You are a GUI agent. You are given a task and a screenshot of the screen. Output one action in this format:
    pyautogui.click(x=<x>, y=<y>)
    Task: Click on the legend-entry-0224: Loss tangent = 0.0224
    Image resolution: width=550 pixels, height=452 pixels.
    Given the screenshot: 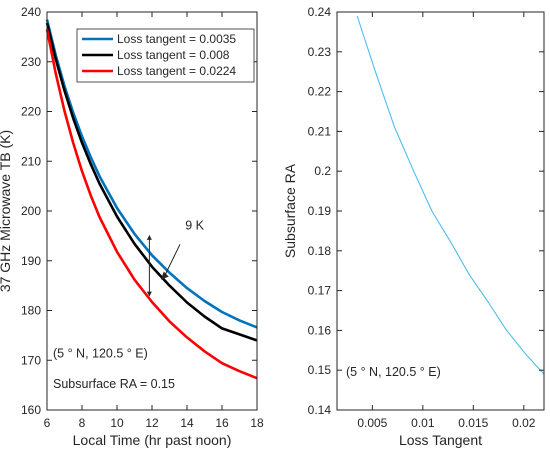 What is the action you would take?
    pyautogui.click(x=176, y=71)
    